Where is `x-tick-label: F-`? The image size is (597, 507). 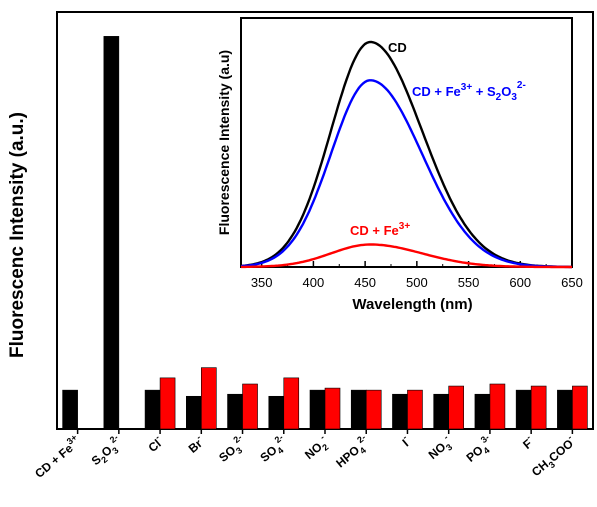
x-tick-label: F- is located at coordinates (527, 442).